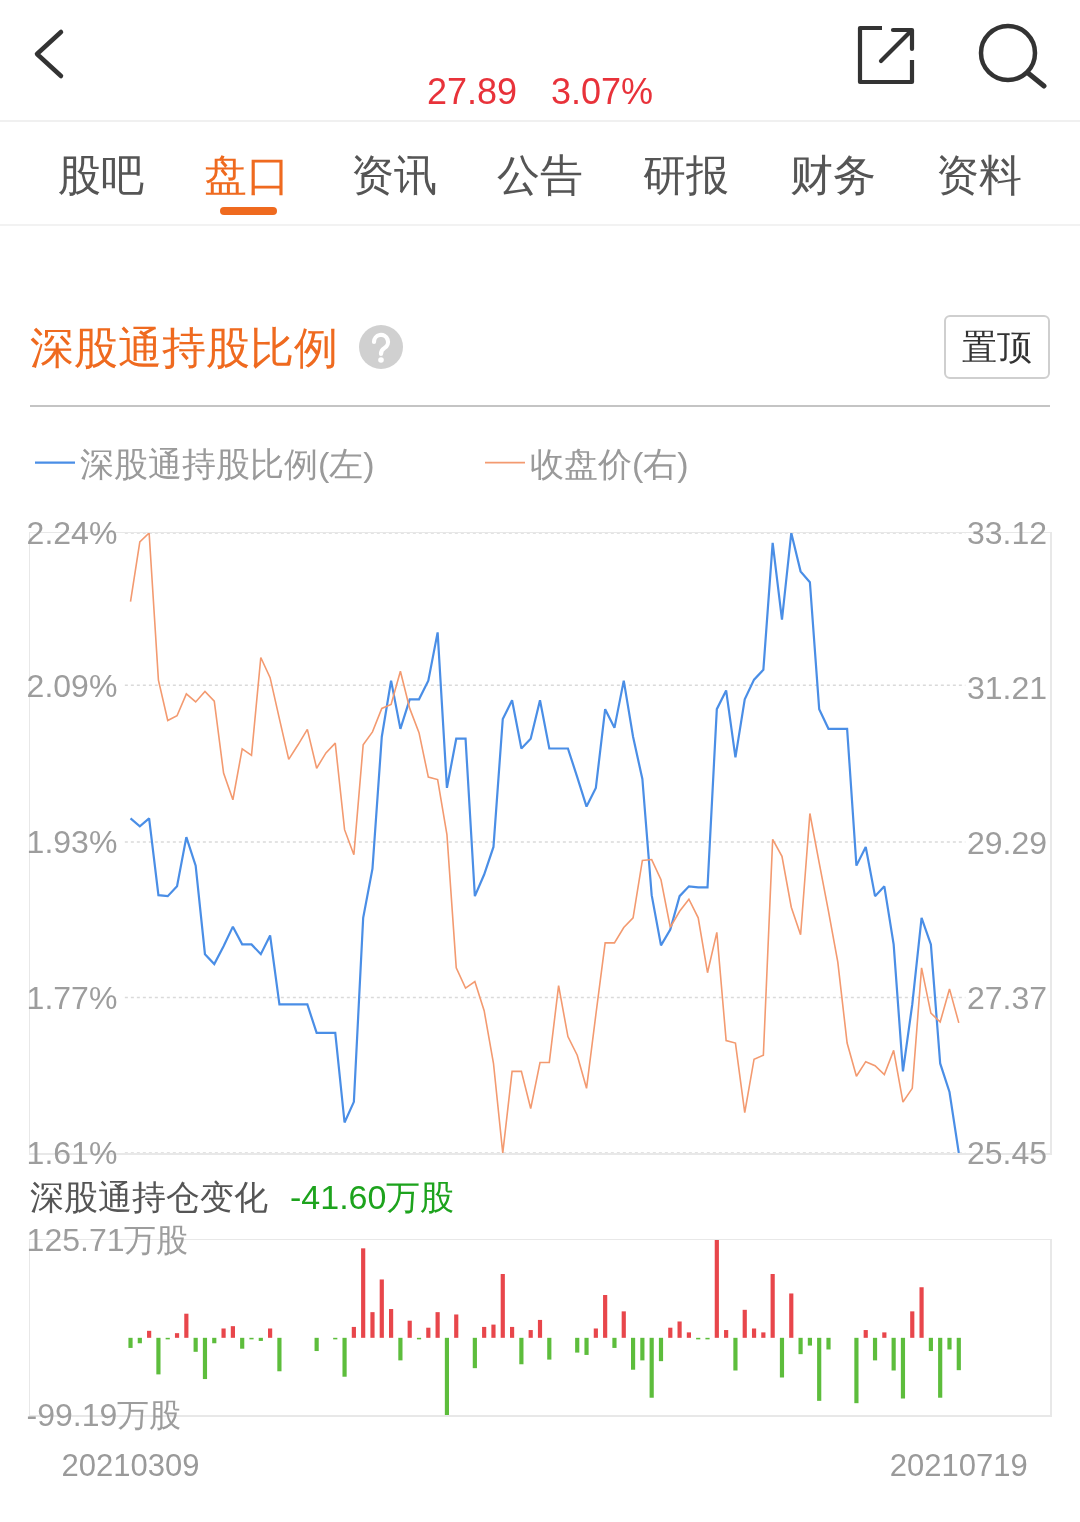  What do you see at coordinates (107, 1240) in the screenshot?
I see `y-tick-label: 125.71万股` at bounding box center [107, 1240].